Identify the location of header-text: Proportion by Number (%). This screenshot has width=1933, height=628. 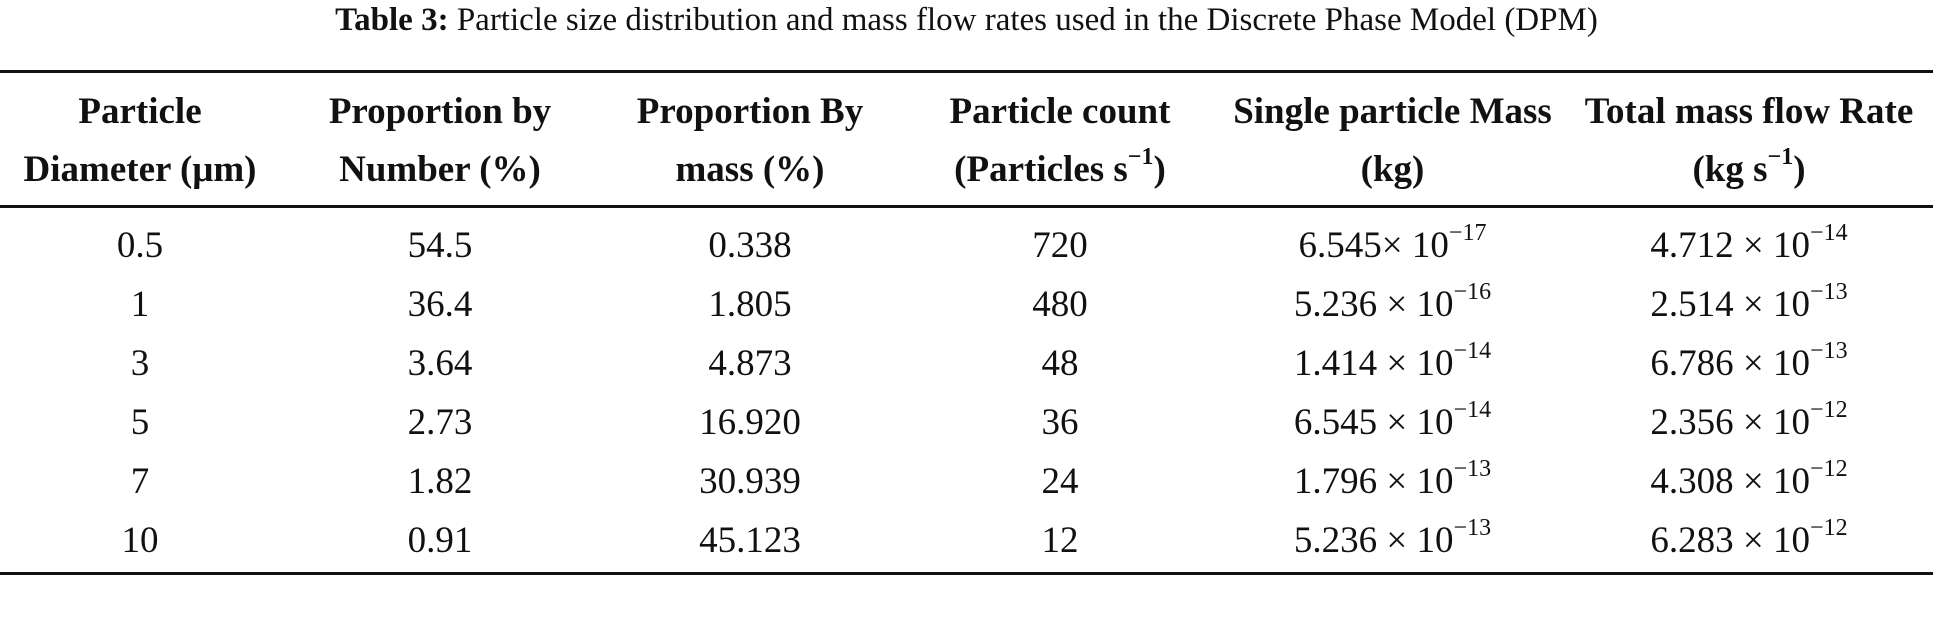
(440, 140).